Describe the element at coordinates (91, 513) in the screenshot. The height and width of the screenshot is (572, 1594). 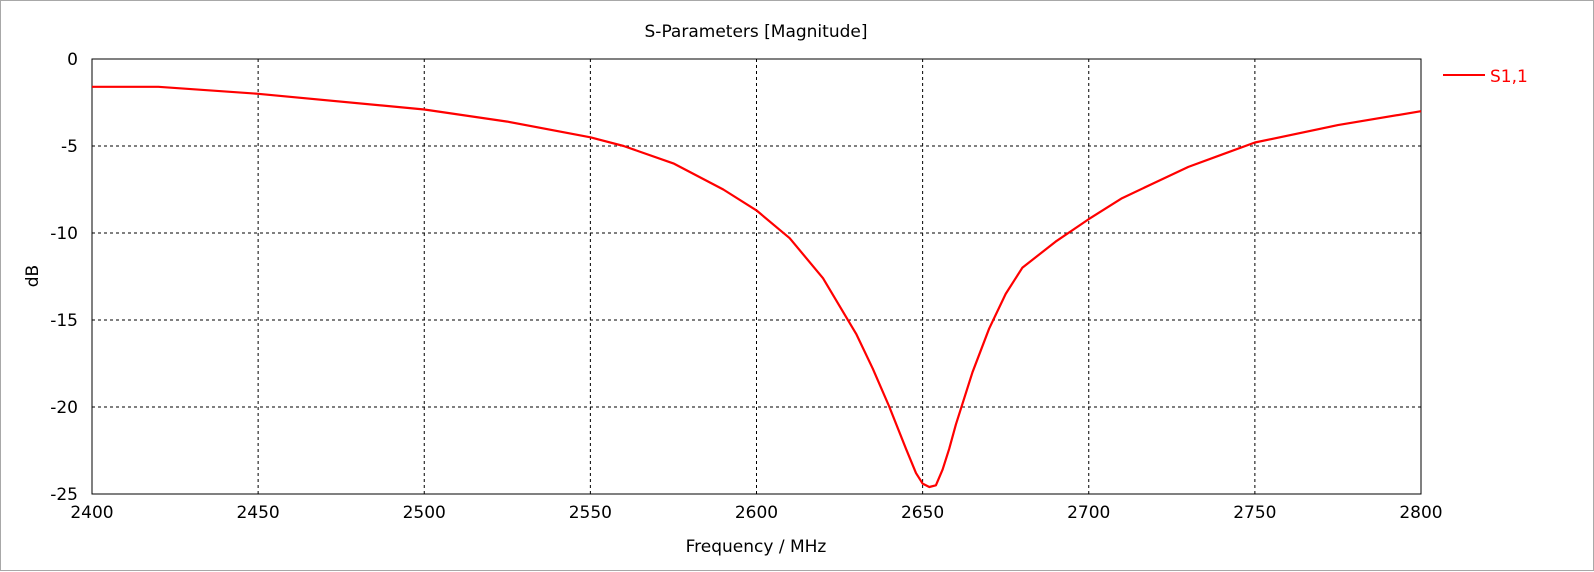
I see `x-tick-label: 2400` at that location.